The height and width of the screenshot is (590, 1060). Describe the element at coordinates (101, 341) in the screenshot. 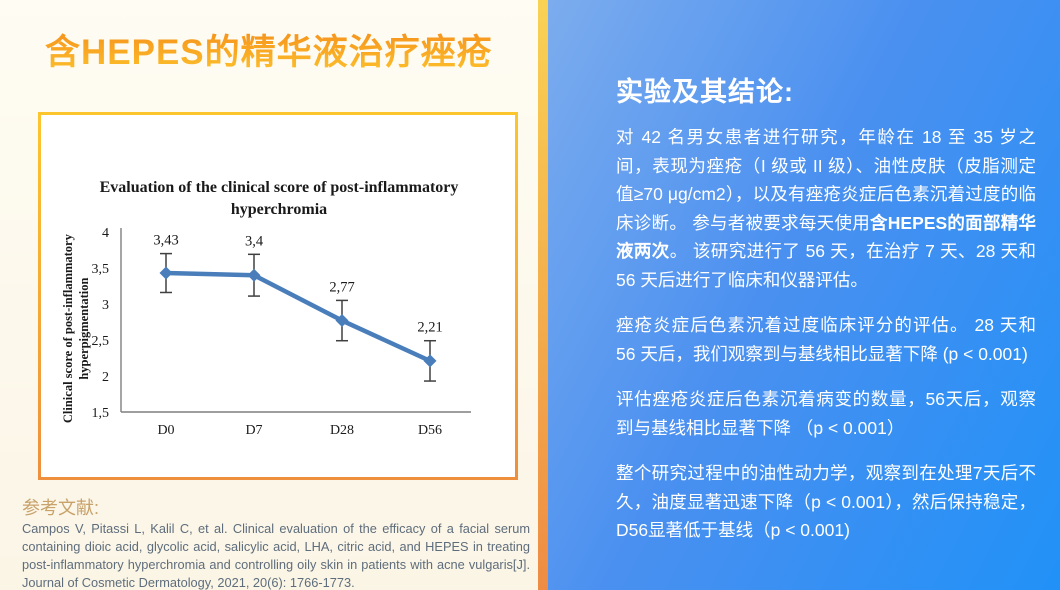

I see `svg-text: 2,5` at that location.